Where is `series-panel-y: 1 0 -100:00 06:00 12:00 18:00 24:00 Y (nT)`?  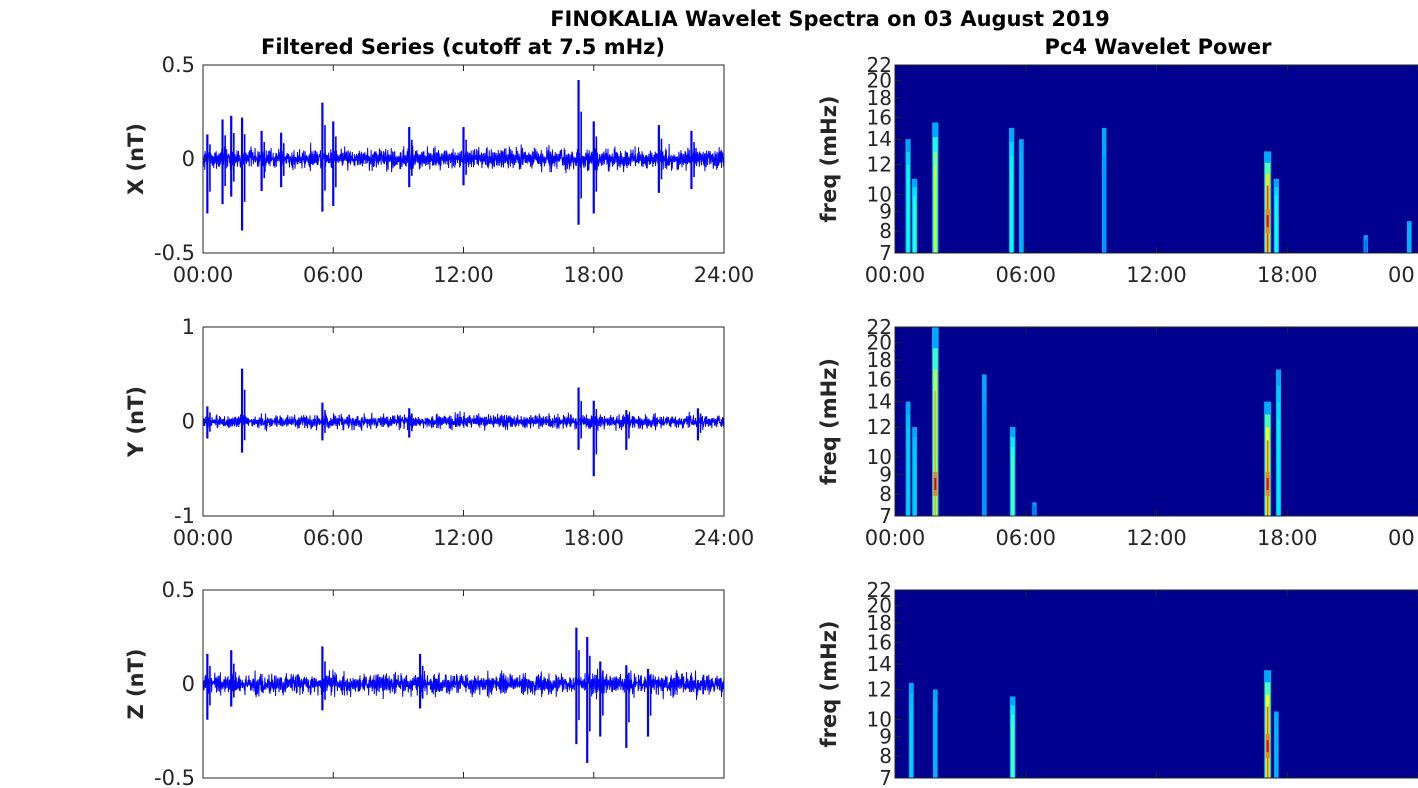 series-panel-y: 1 0 -100:00 06:00 12:00 18:00 24:00 Y (nT) is located at coordinates (439, 432).